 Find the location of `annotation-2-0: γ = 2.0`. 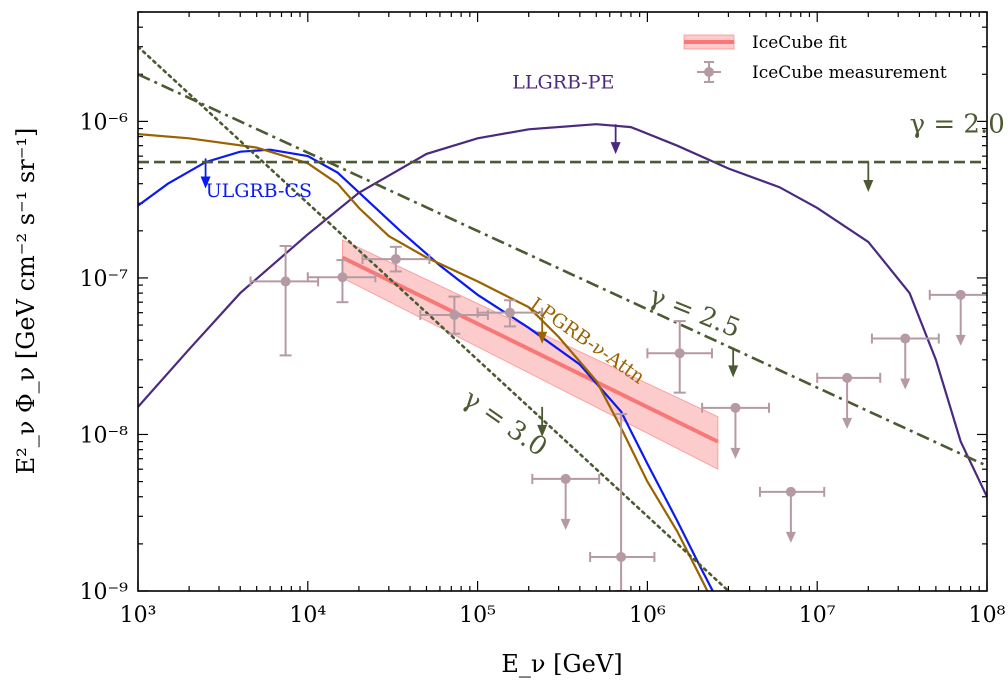

annotation-2-0: γ = 2.0 is located at coordinates (957, 124).